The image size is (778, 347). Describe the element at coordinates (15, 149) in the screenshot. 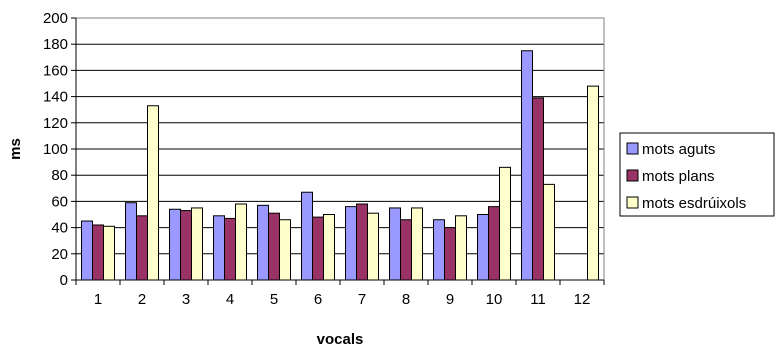

I see `y-axis-title: ms` at that location.